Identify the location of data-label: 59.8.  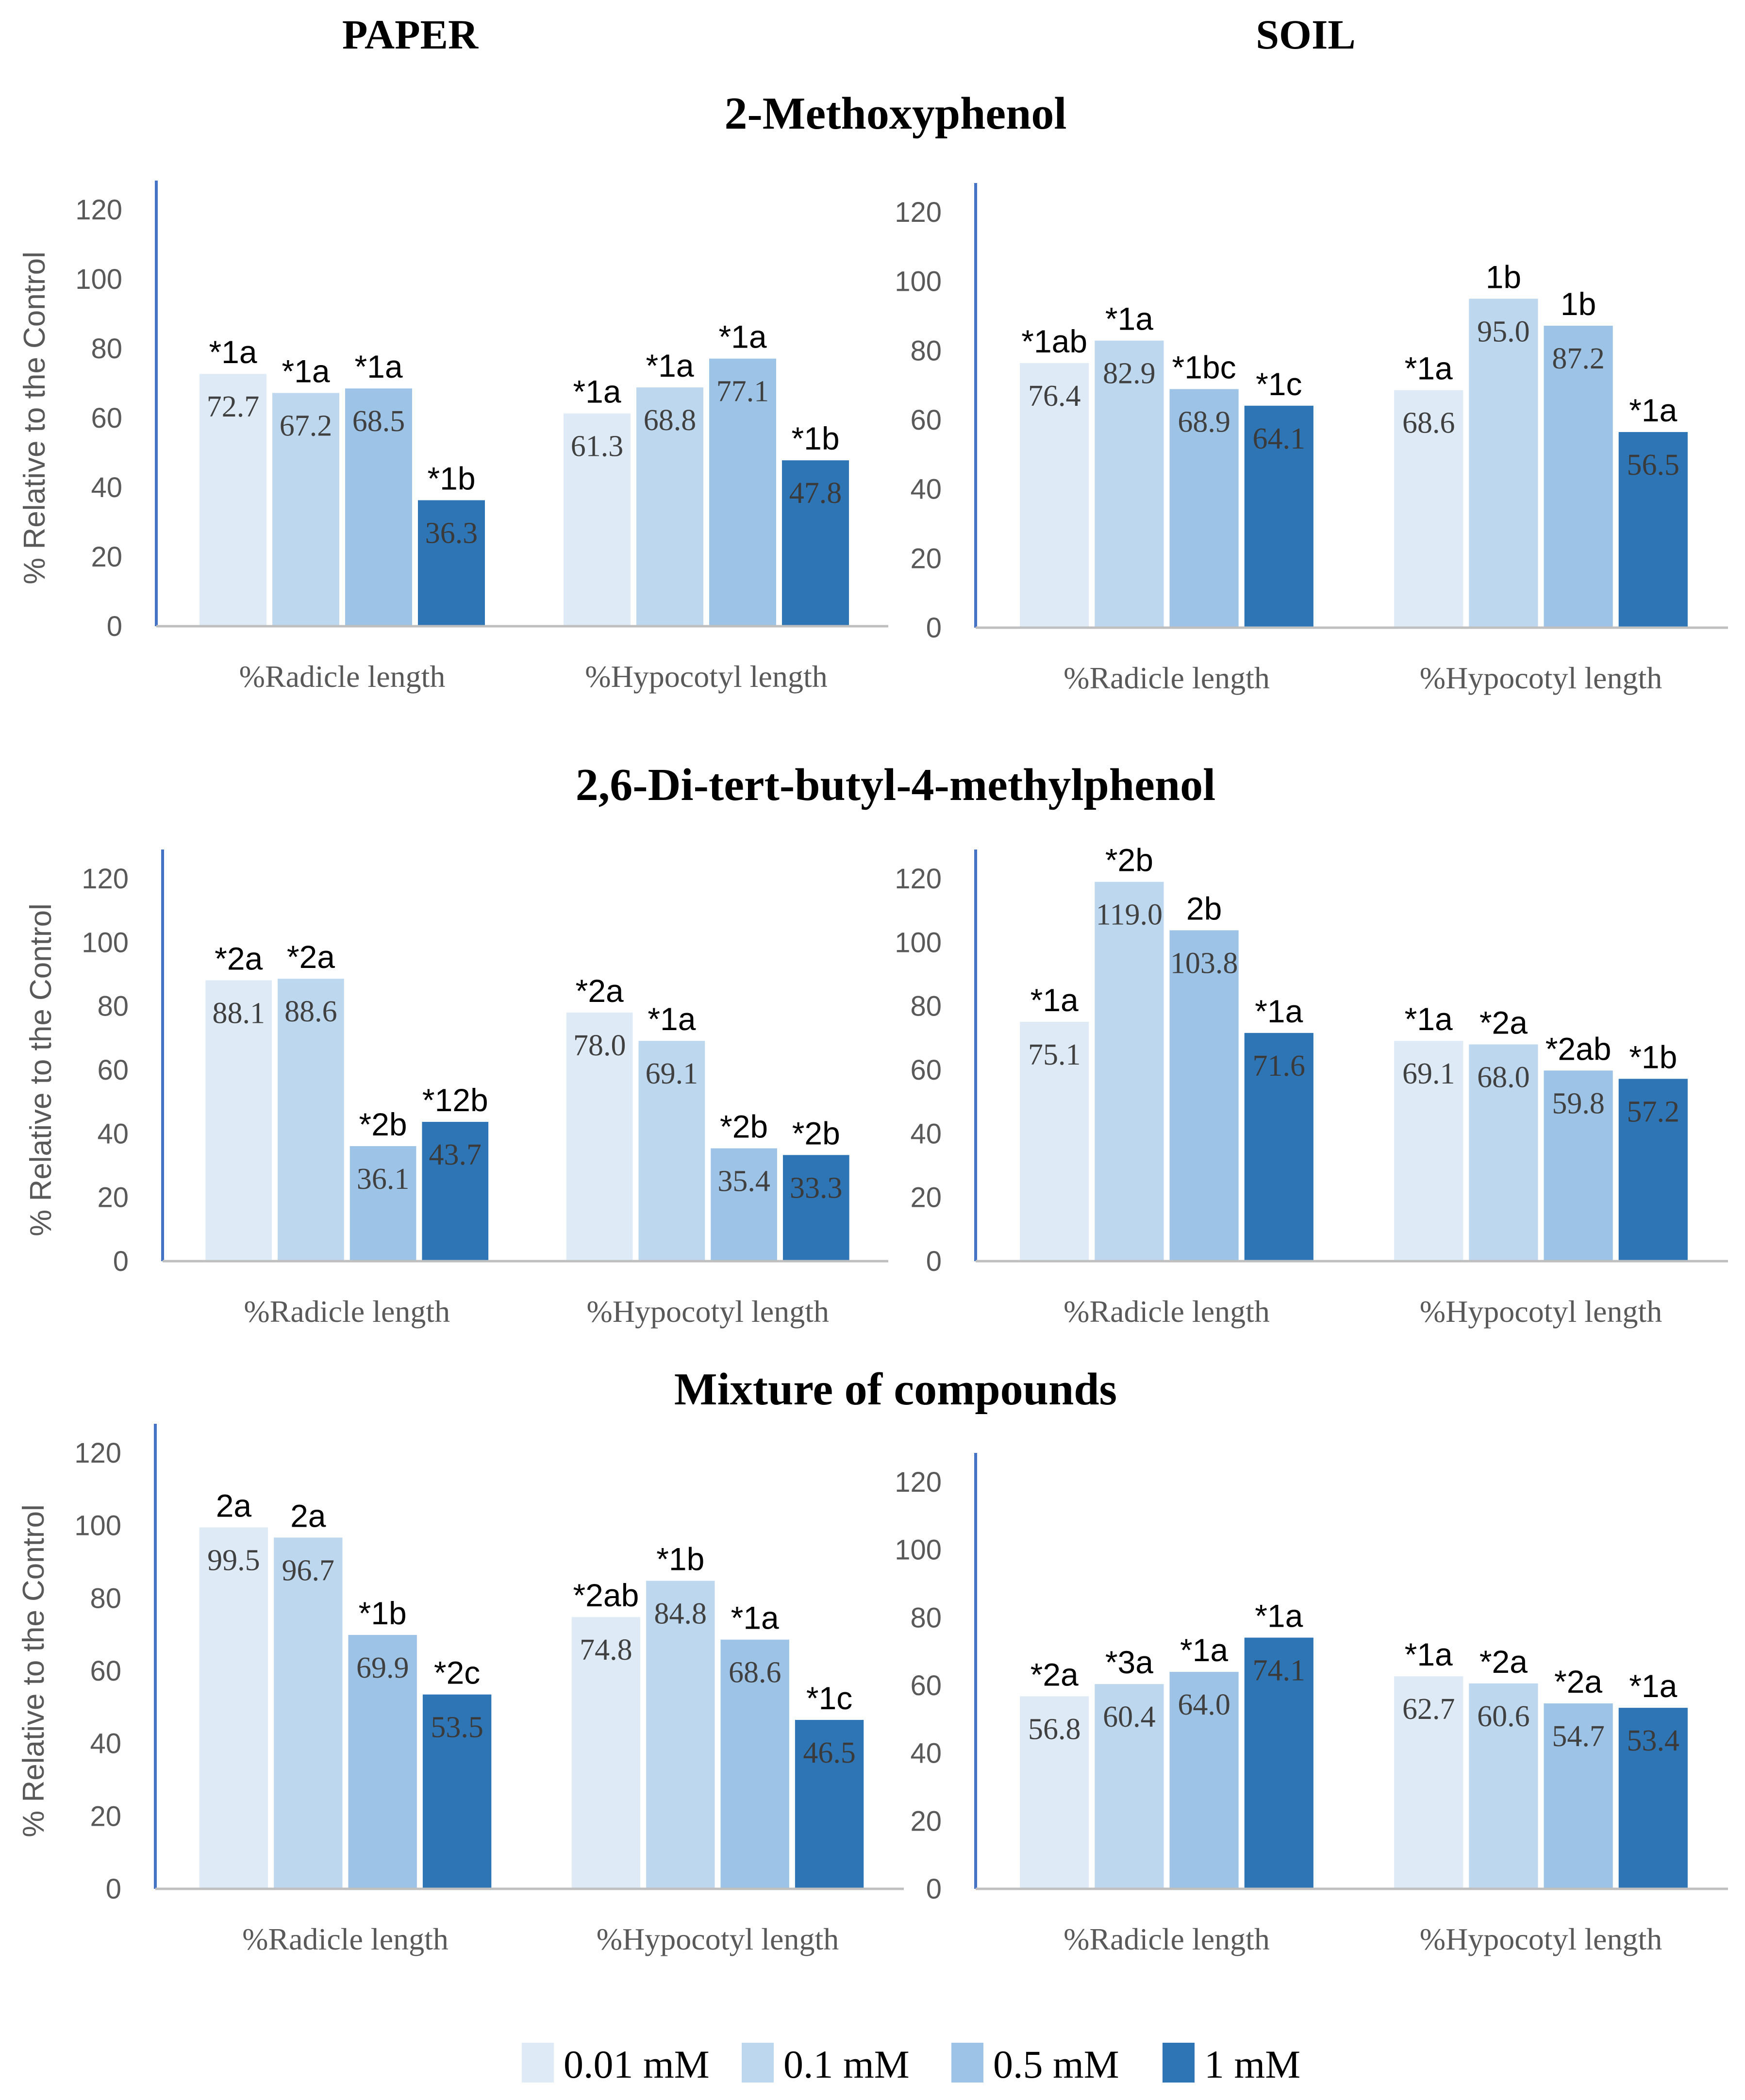
(1578, 1103).